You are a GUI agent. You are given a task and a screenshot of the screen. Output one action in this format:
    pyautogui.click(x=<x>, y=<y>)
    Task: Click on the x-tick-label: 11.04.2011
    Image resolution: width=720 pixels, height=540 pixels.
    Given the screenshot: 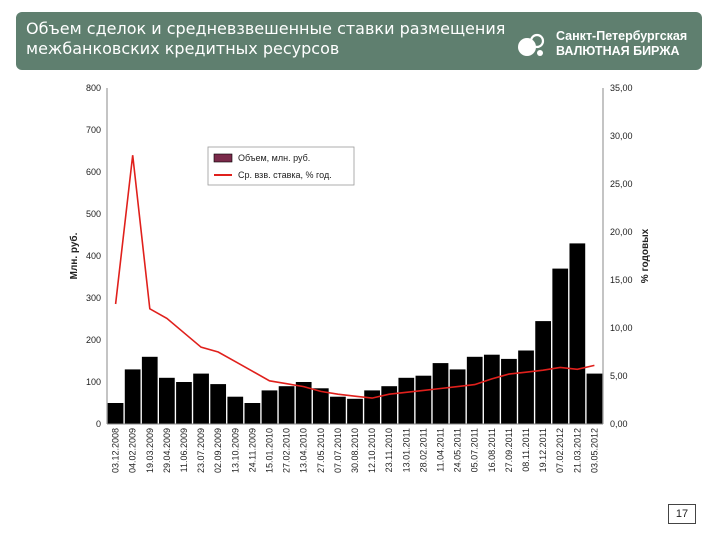 What is the action you would take?
    pyautogui.click(x=441, y=450)
    